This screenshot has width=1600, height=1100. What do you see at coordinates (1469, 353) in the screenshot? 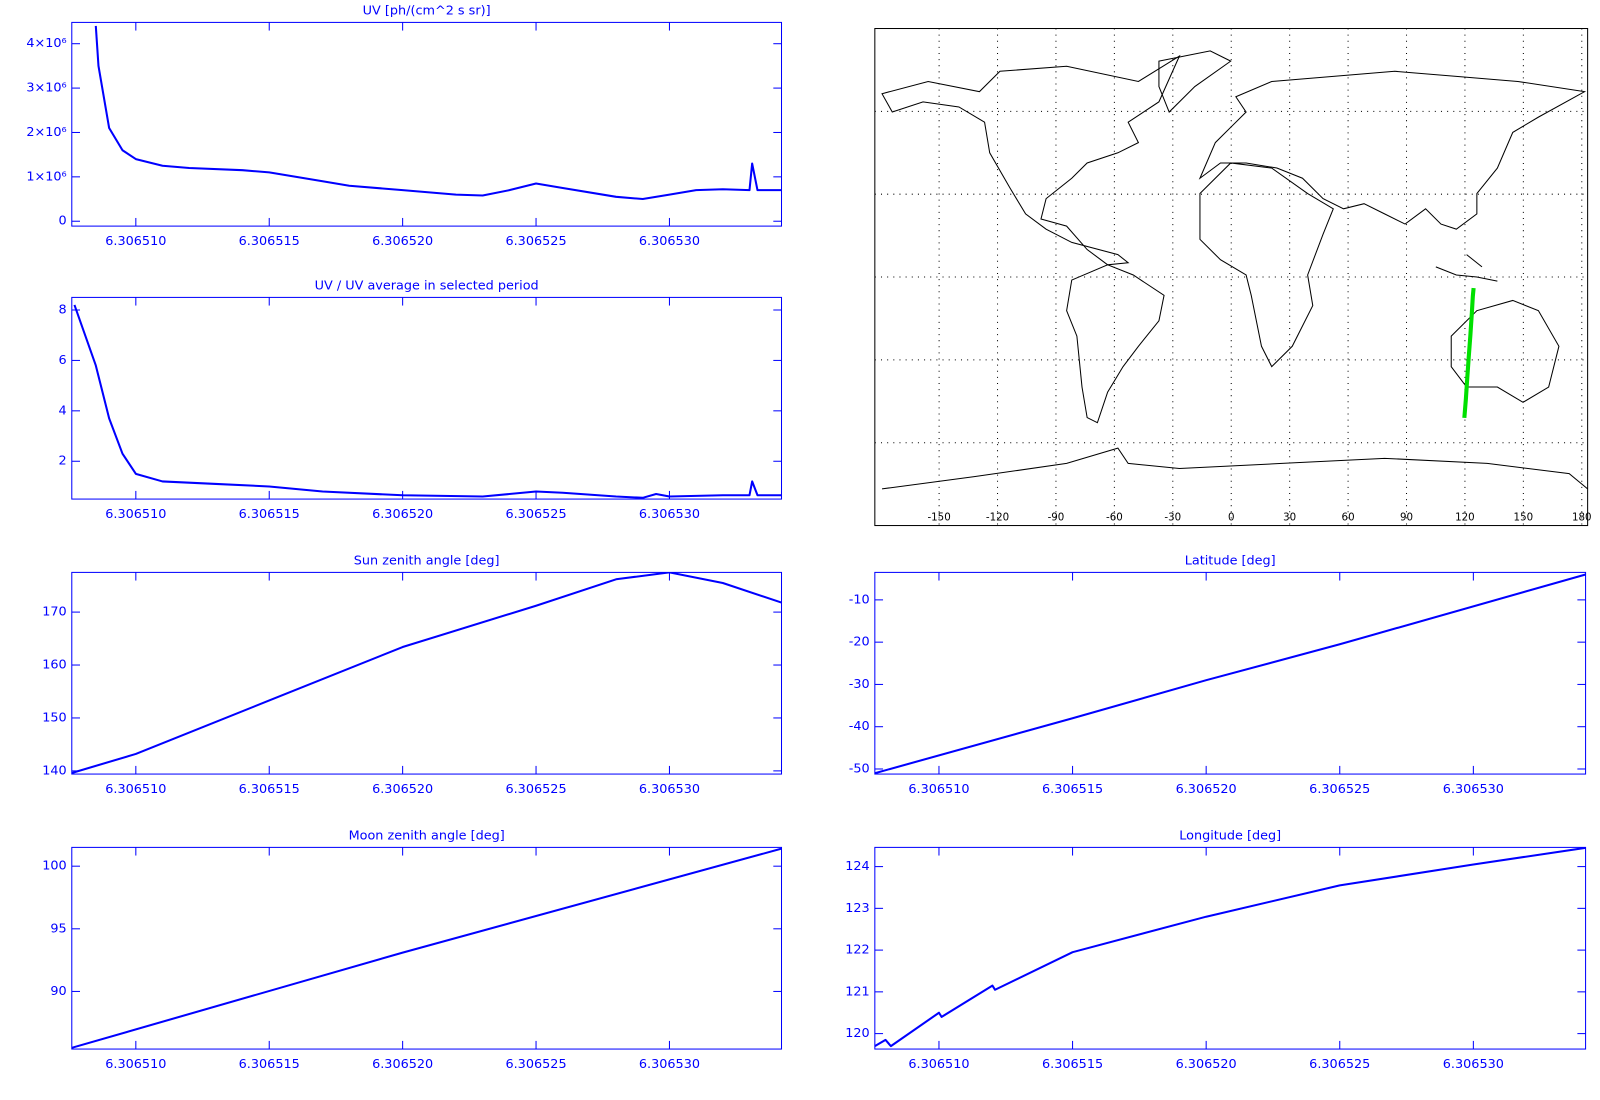
I see `ground-track` at bounding box center [1469, 353].